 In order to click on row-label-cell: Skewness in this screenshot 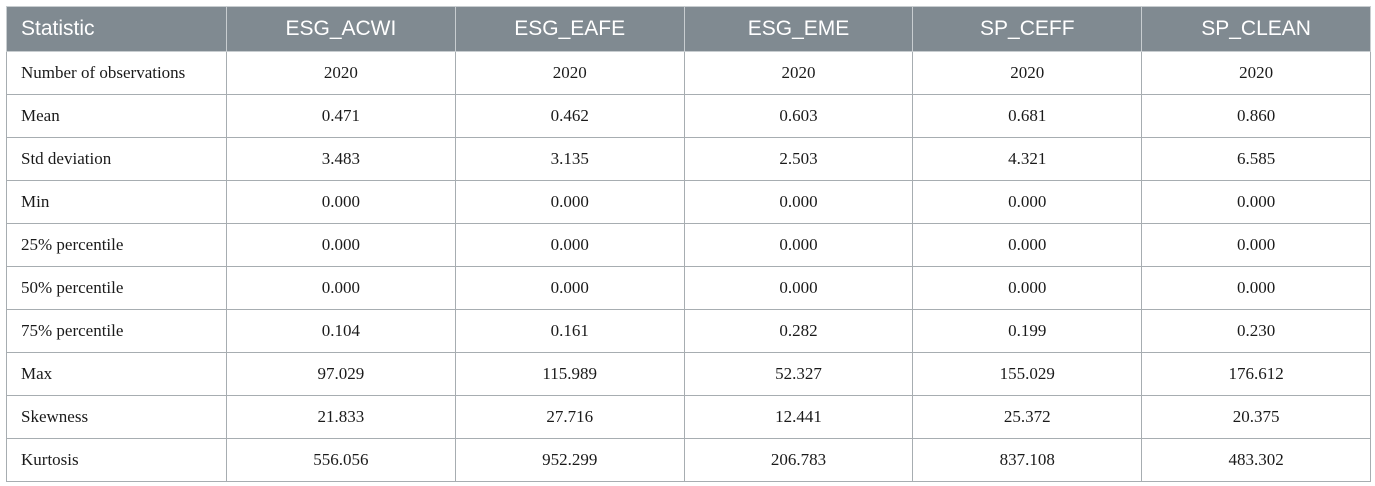, I will do `click(116, 417)`.